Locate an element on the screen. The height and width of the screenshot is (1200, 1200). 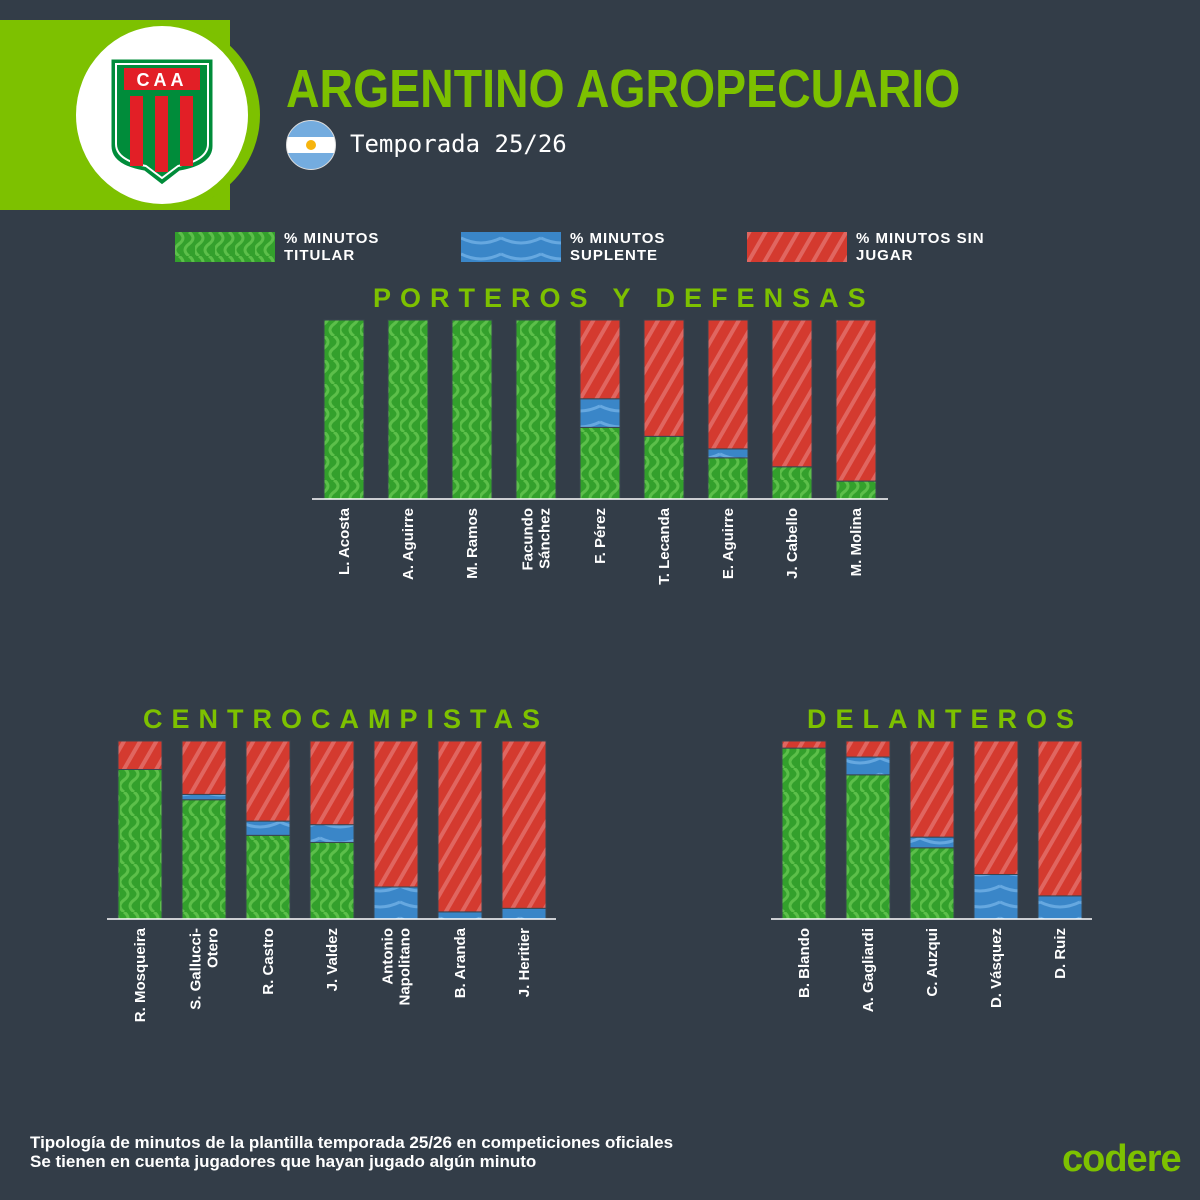
legend-item-sin-jugar: % MINUTOS SIN JUGAR is located at coordinates (871, 247).